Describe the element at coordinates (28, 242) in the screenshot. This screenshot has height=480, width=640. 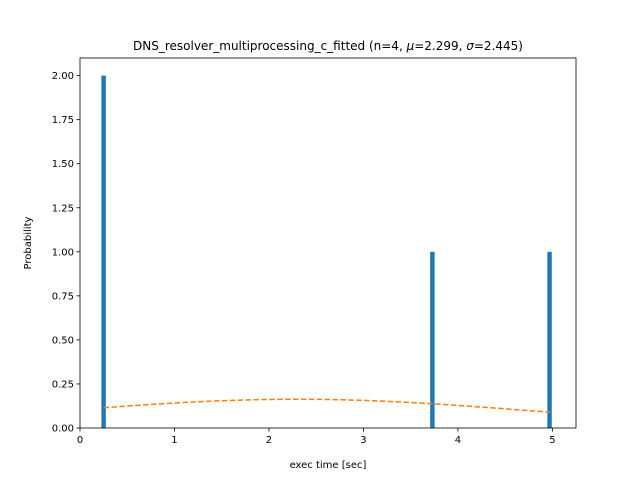
I see `y-axis-label: Probability` at that location.